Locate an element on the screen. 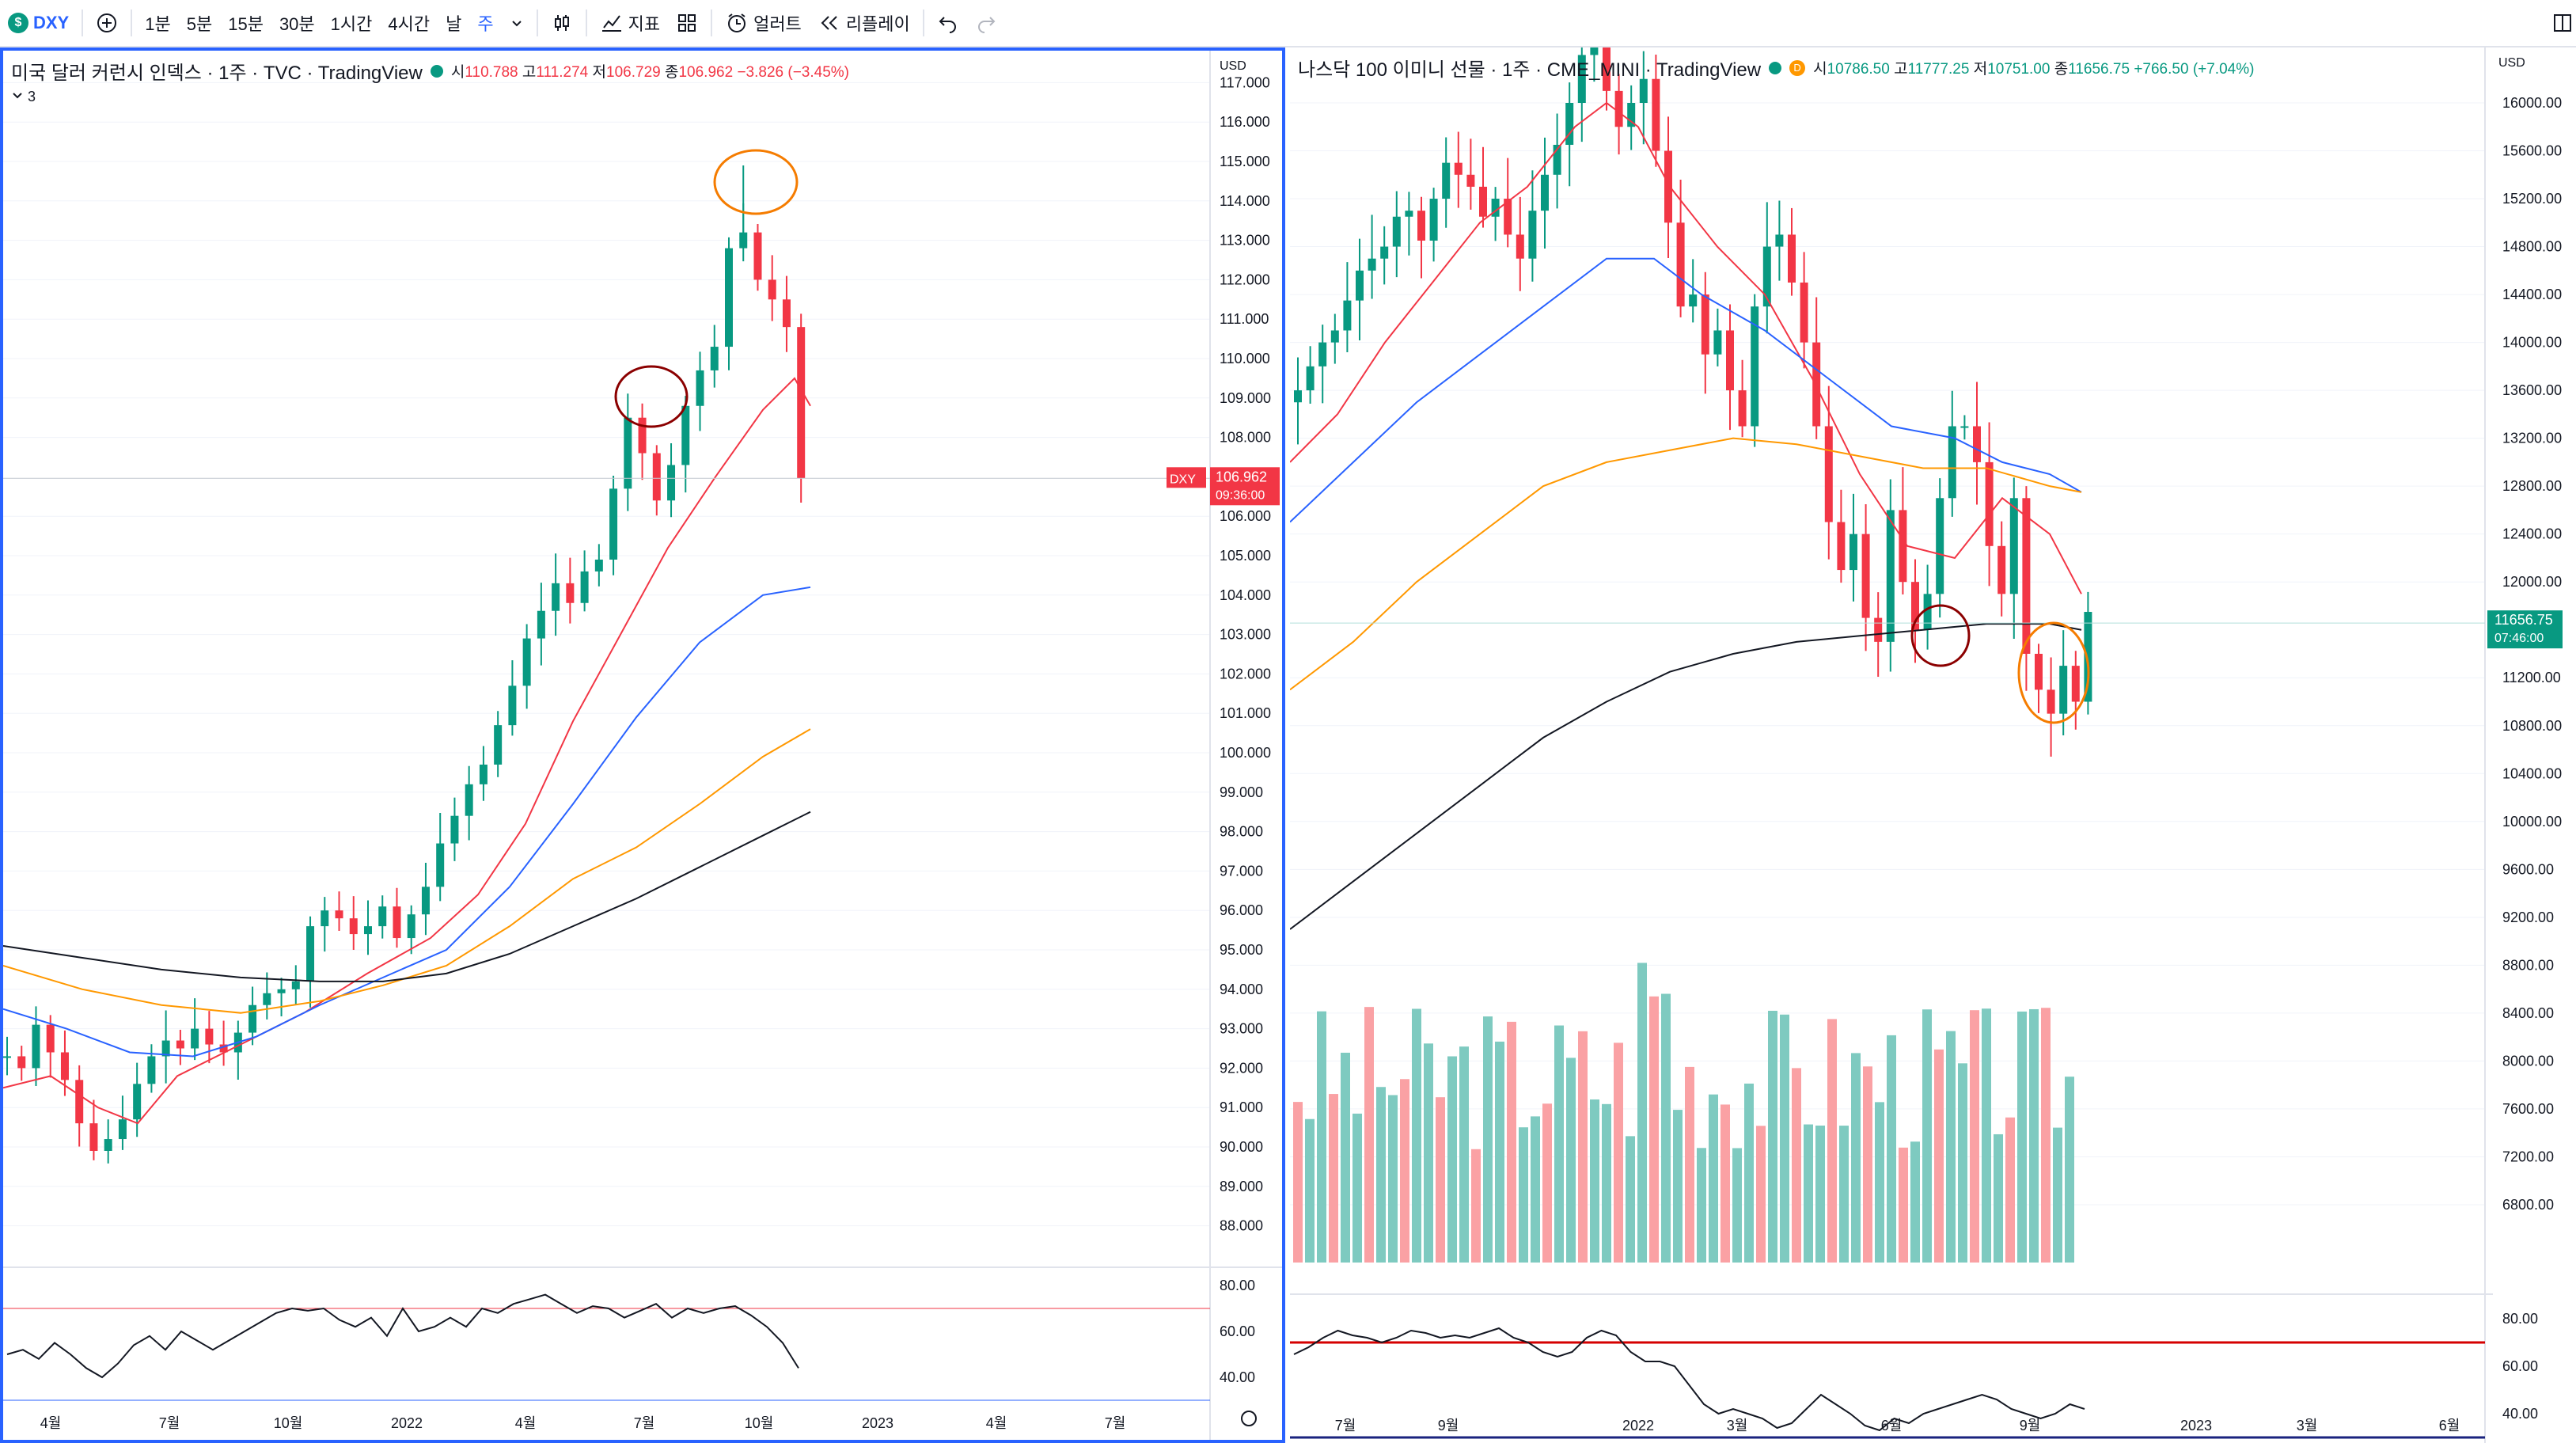  currency-label: USD is located at coordinates (1233, 66).